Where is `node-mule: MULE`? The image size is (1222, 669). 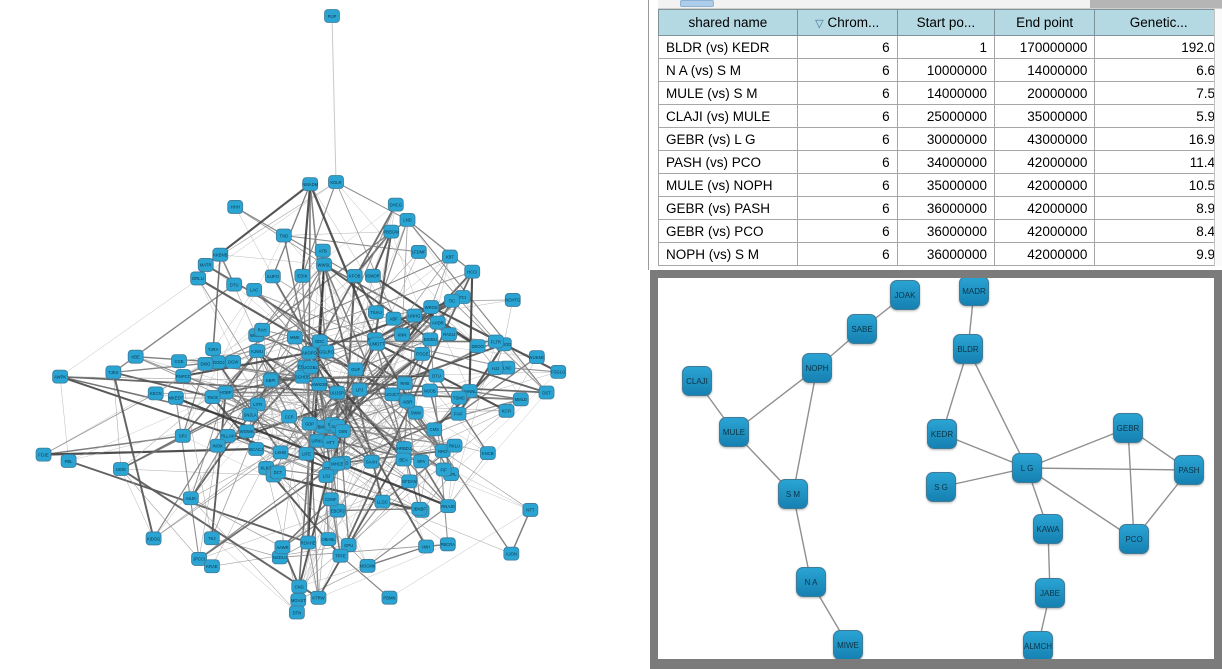
node-mule: MULE is located at coordinates (734, 432).